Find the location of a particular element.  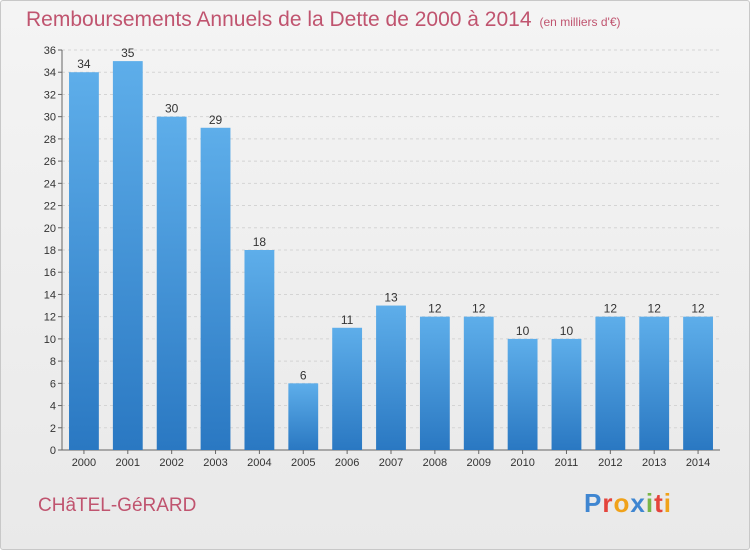

x-tick-label-2003: 2003 is located at coordinates (215, 463).